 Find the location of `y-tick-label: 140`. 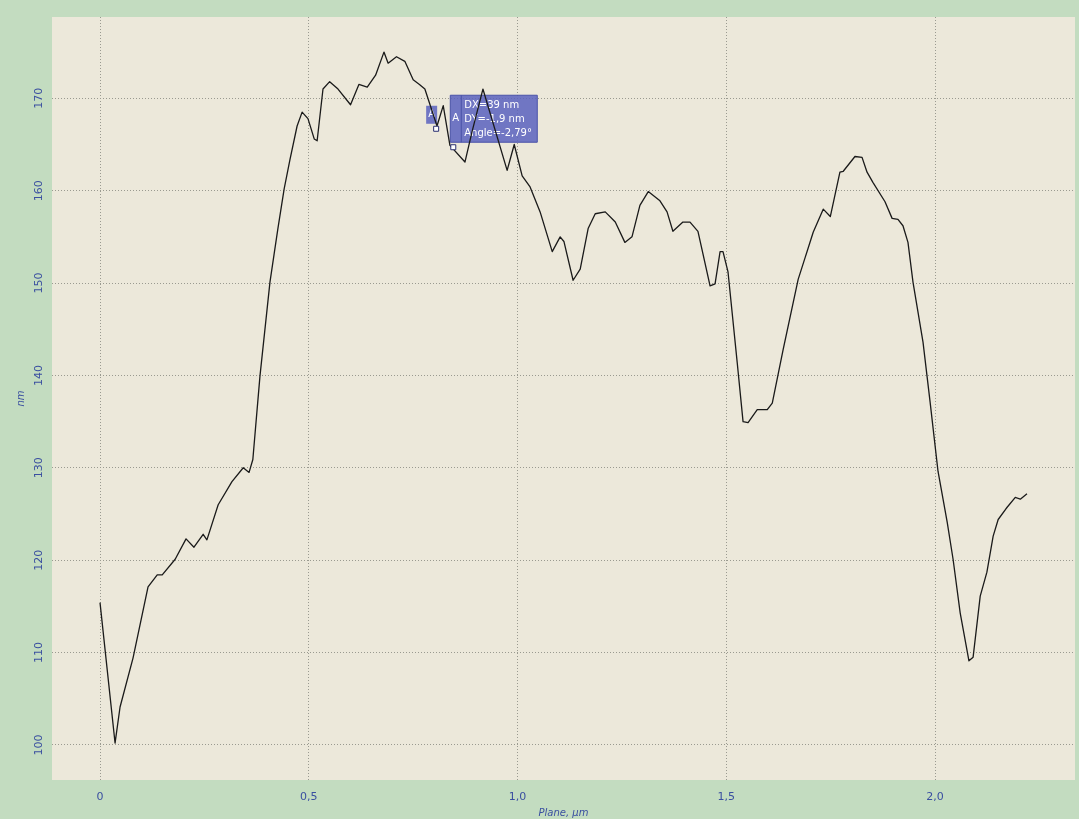

y-tick-label: 140 is located at coordinates (38, 375).